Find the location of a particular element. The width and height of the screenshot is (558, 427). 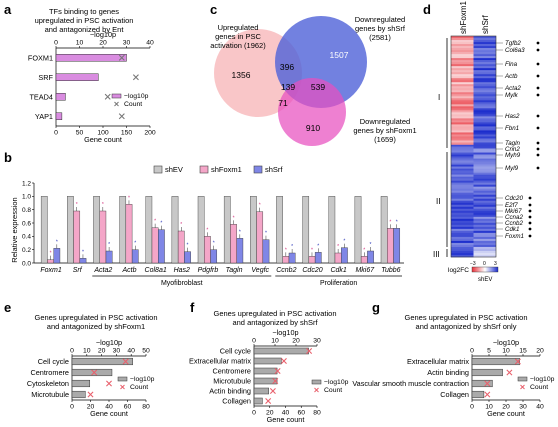

cluster-label: II is located at coordinates (438, 201).